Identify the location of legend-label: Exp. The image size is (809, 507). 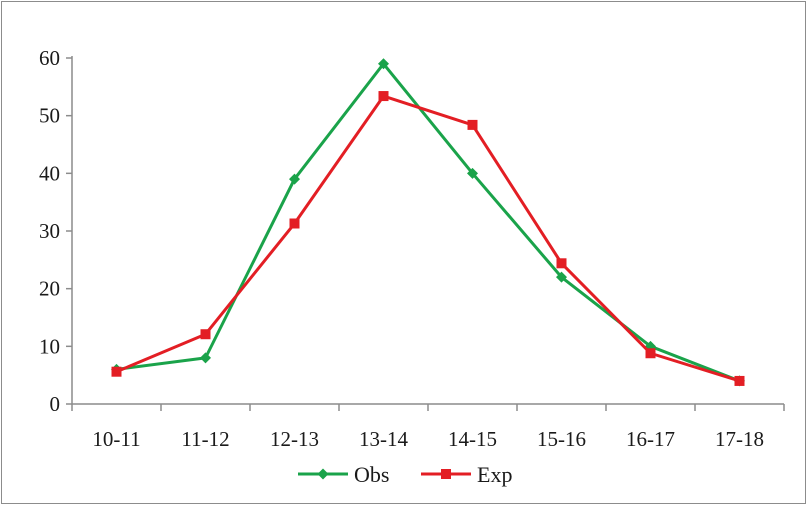
(494, 474).